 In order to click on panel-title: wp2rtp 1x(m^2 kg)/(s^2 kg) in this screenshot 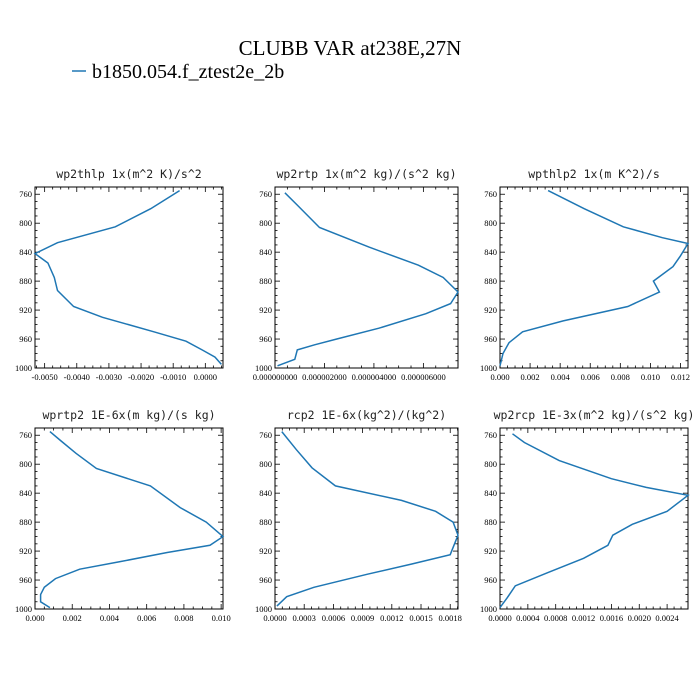, I will do `click(366, 174)`.